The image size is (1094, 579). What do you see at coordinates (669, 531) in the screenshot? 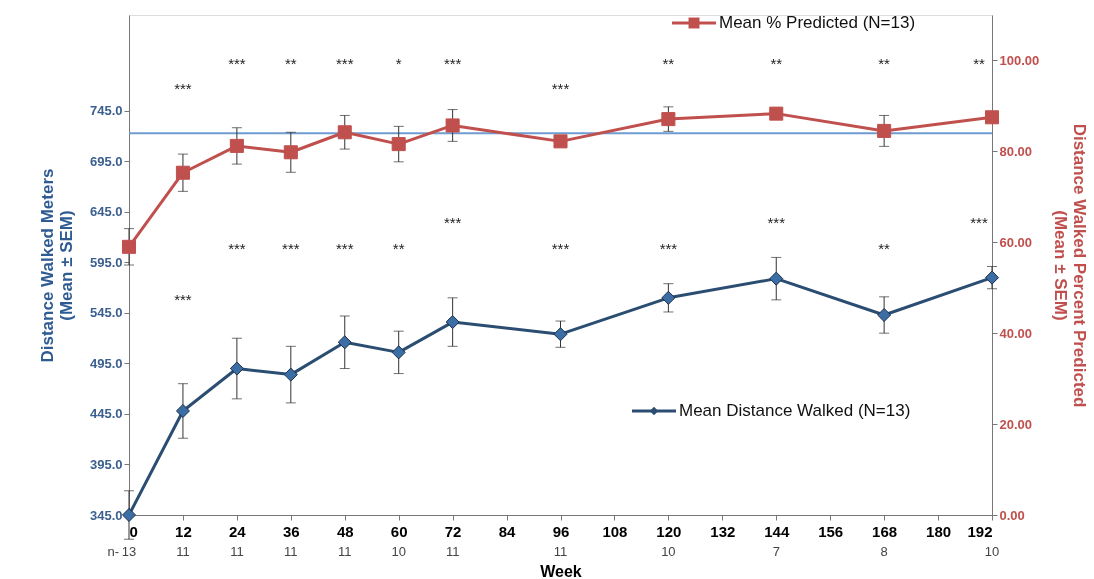
I see `x-tick-label: 120` at bounding box center [669, 531].